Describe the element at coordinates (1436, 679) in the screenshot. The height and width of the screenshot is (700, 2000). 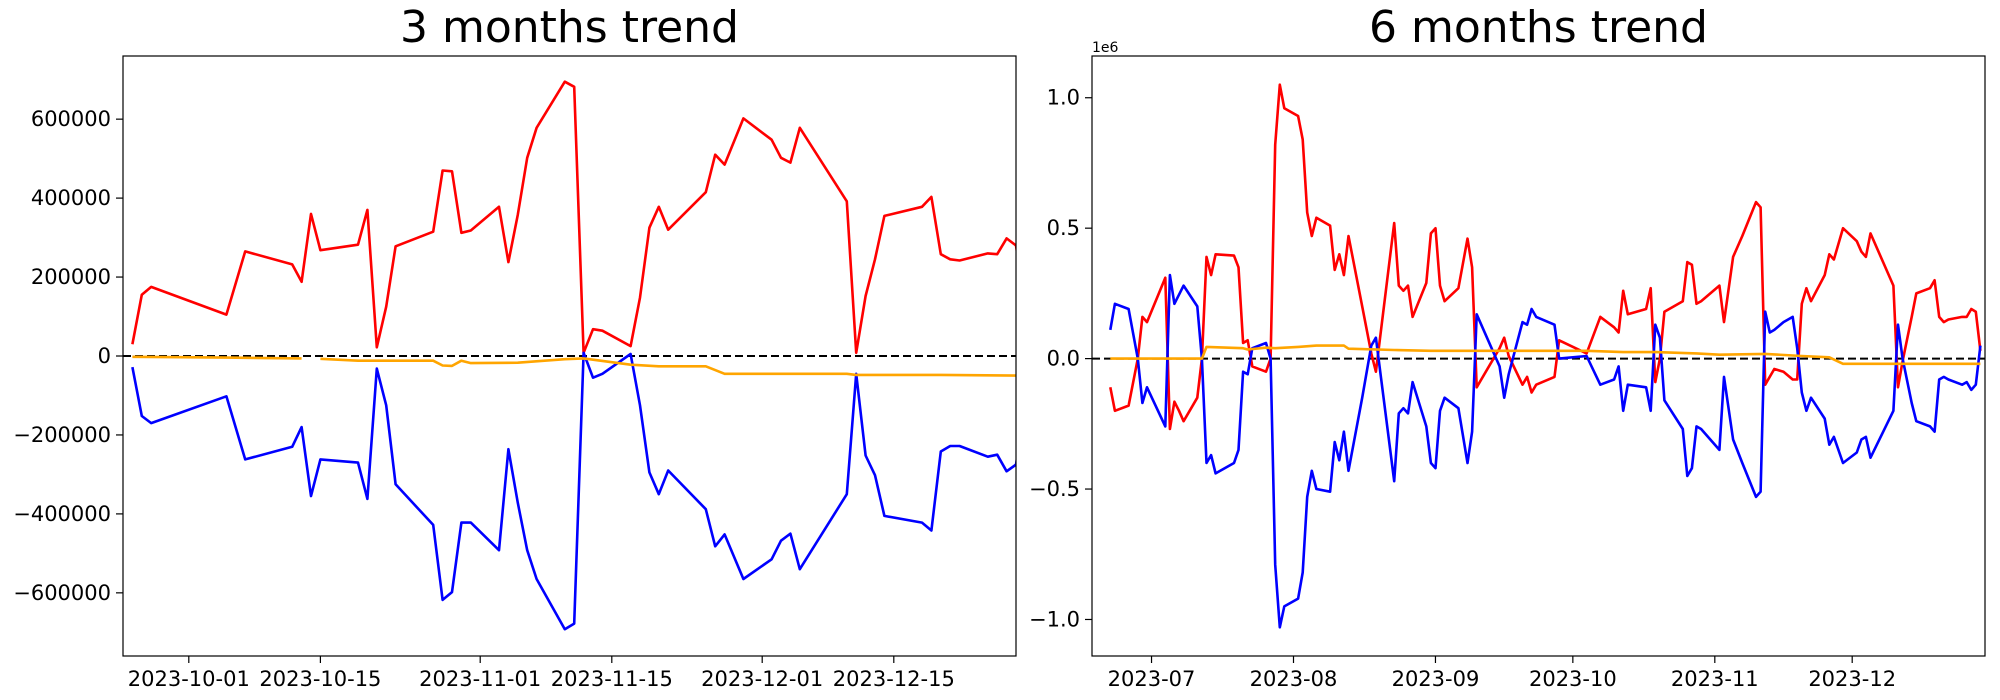
I see `chart-2-x-tick-label: 2023-09` at that location.